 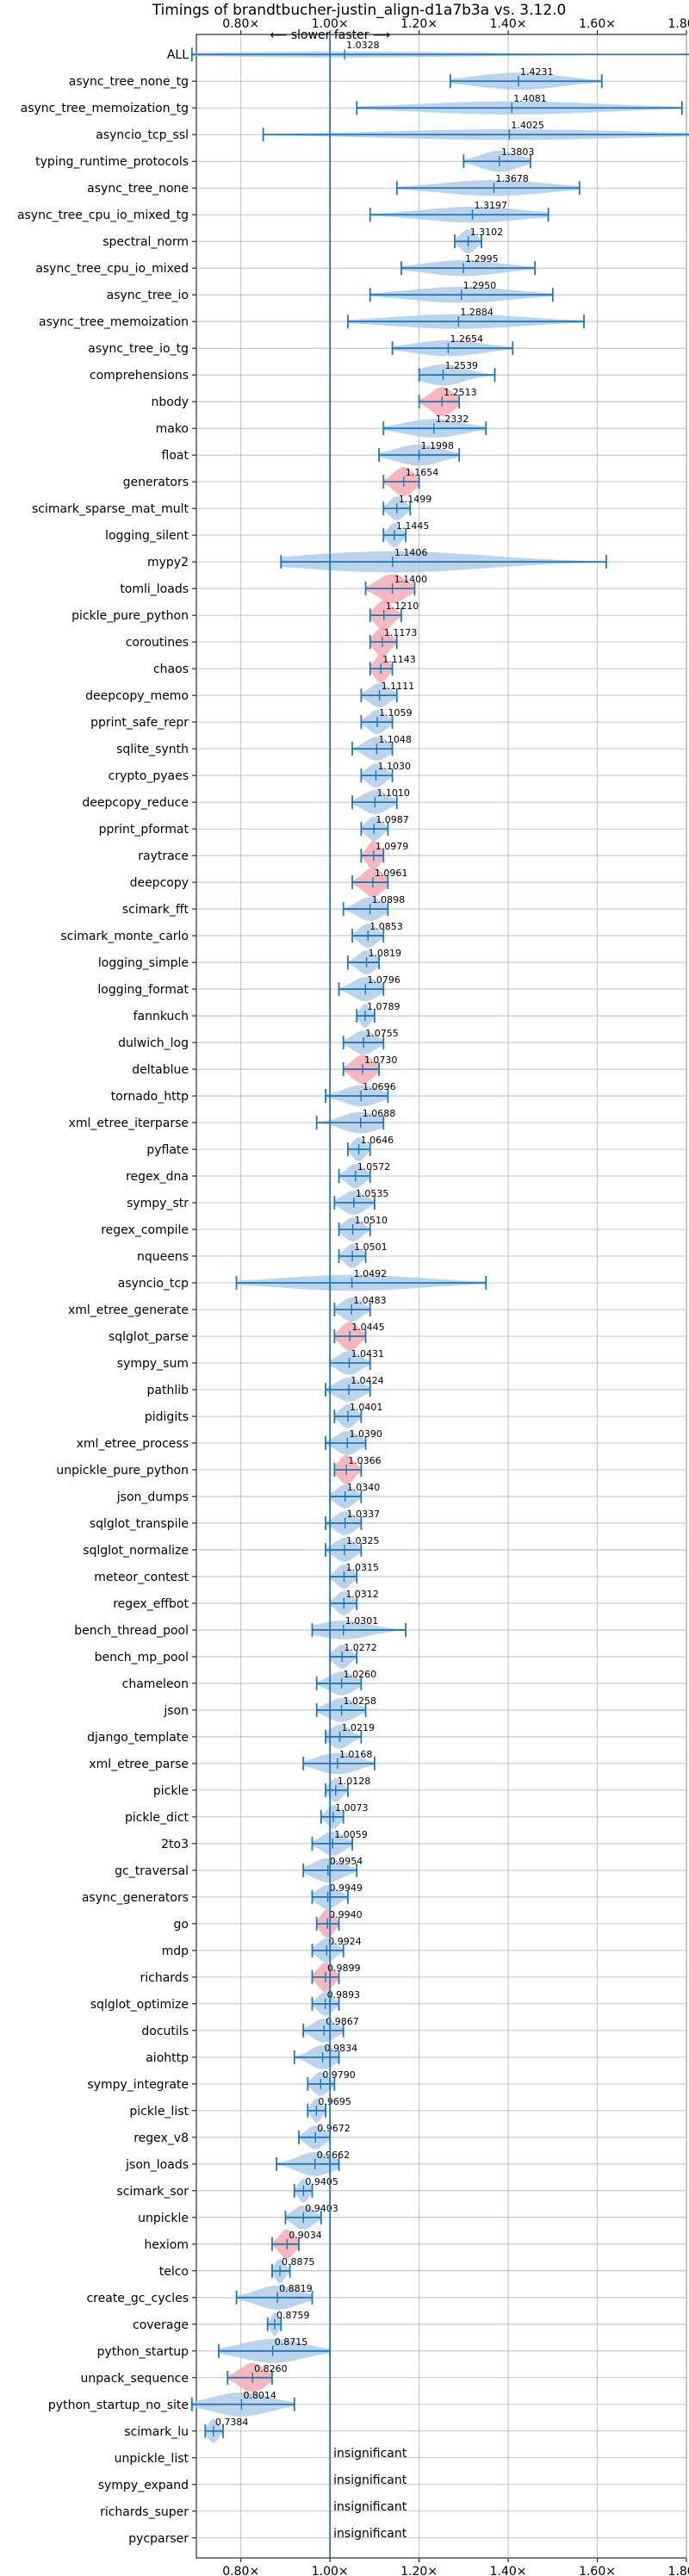 What do you see at coordinates (176, 1711) in the screenshot?
I see `benchmark-label: json` at bounding box center [176, 1711].